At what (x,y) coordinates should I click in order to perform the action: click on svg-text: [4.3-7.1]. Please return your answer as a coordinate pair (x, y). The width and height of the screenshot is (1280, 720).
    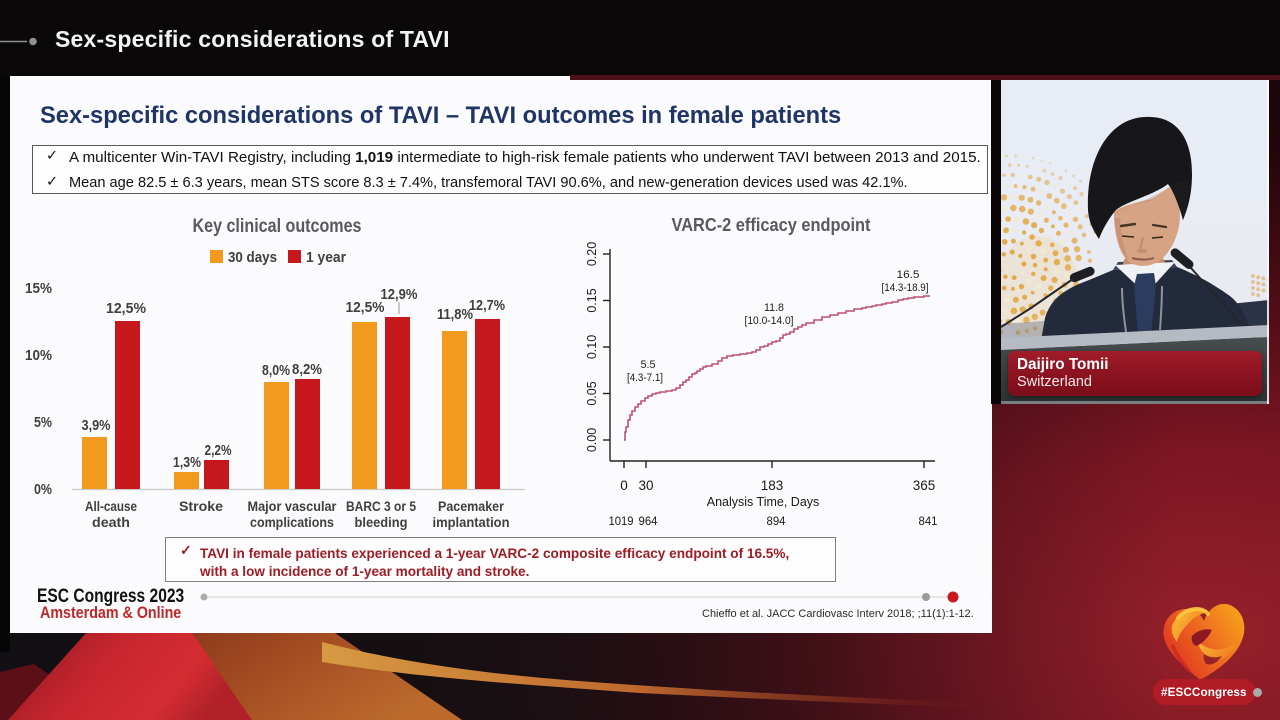
    Looking at the image, I should click on (645, 378).